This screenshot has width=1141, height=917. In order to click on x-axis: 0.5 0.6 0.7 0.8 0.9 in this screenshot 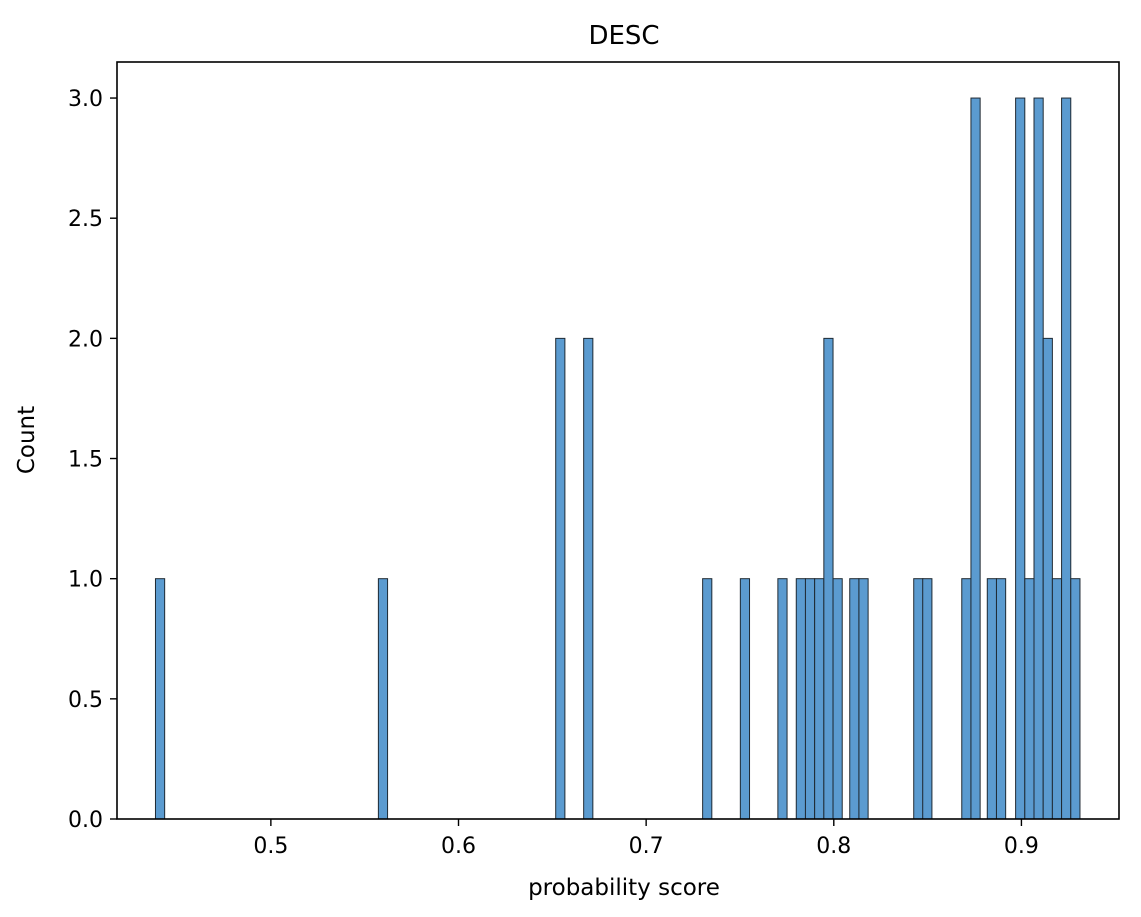, I will do `click(646, 839)`.